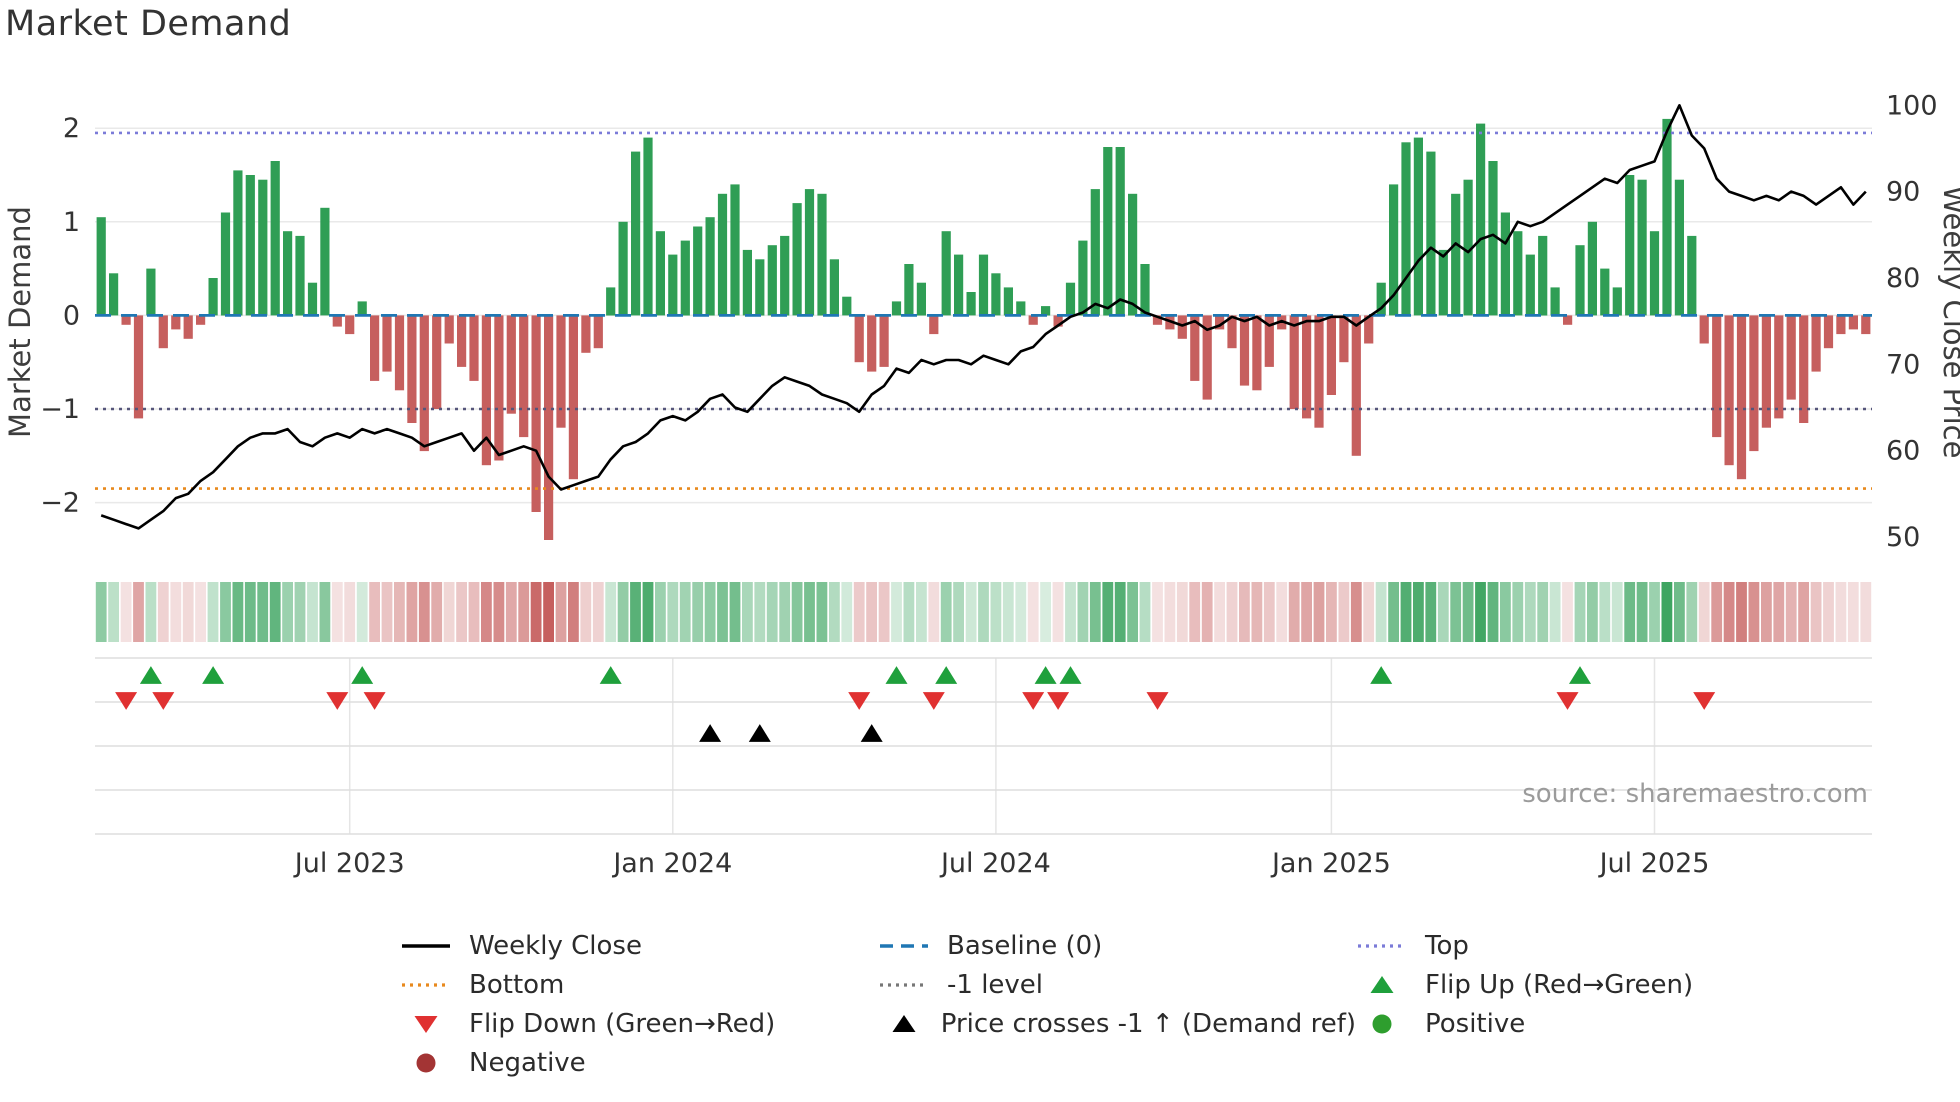 Image resolution: width=1960 pixels, height=1102 pixels. I want to click on left-axis-ticks: 2 1 0 −1 −2, so click(60, 315).